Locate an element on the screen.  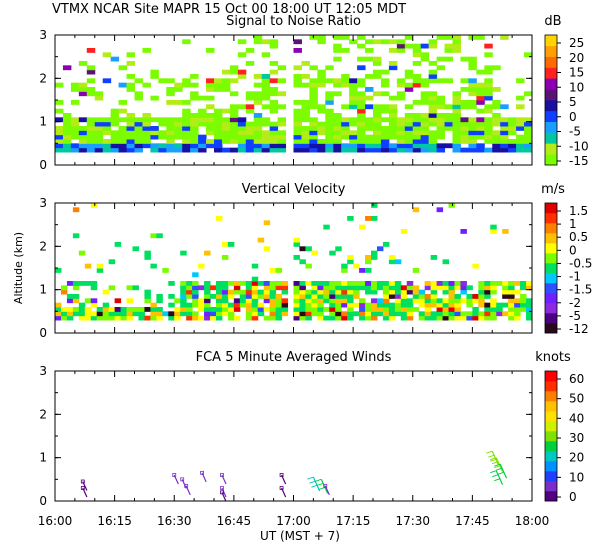
colorbar-label: 20 is located at coordinates (576, 458).